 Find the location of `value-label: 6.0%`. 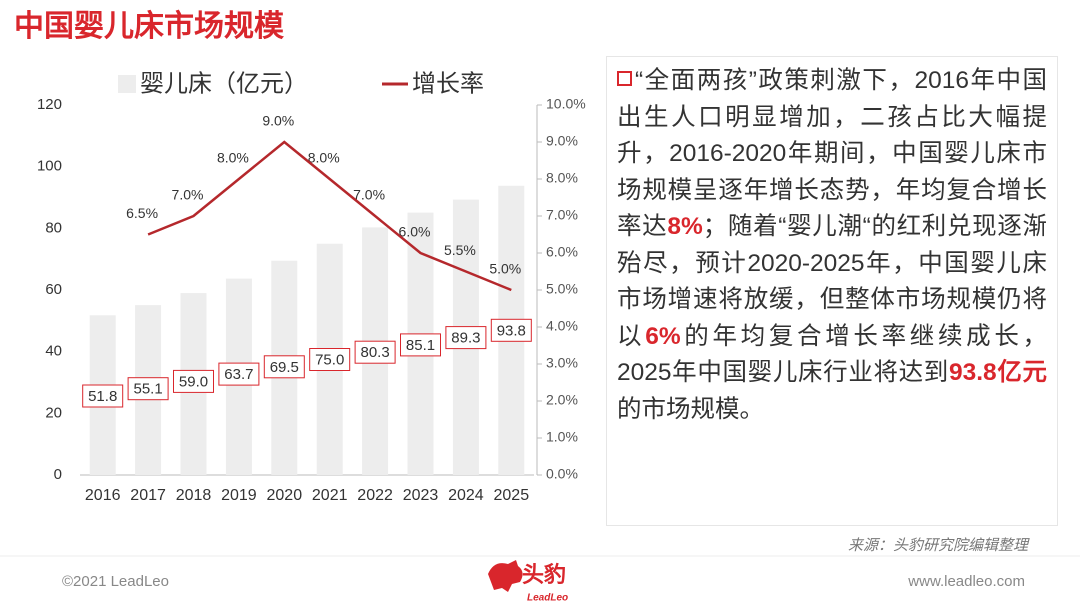

value-label: 6.0% is located at coordinates (415, 232).